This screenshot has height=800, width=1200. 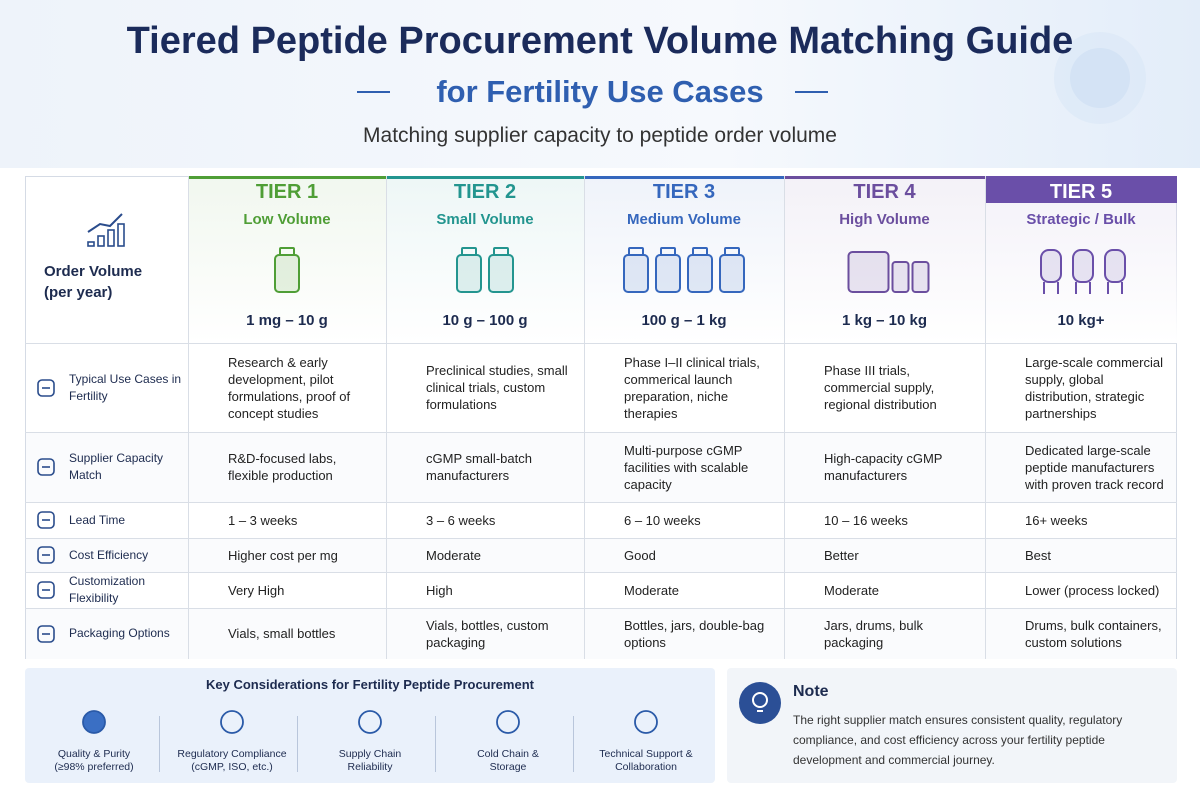 I want to click on tier-range: 1 mg – 10 g, so click(x=287, y=320).